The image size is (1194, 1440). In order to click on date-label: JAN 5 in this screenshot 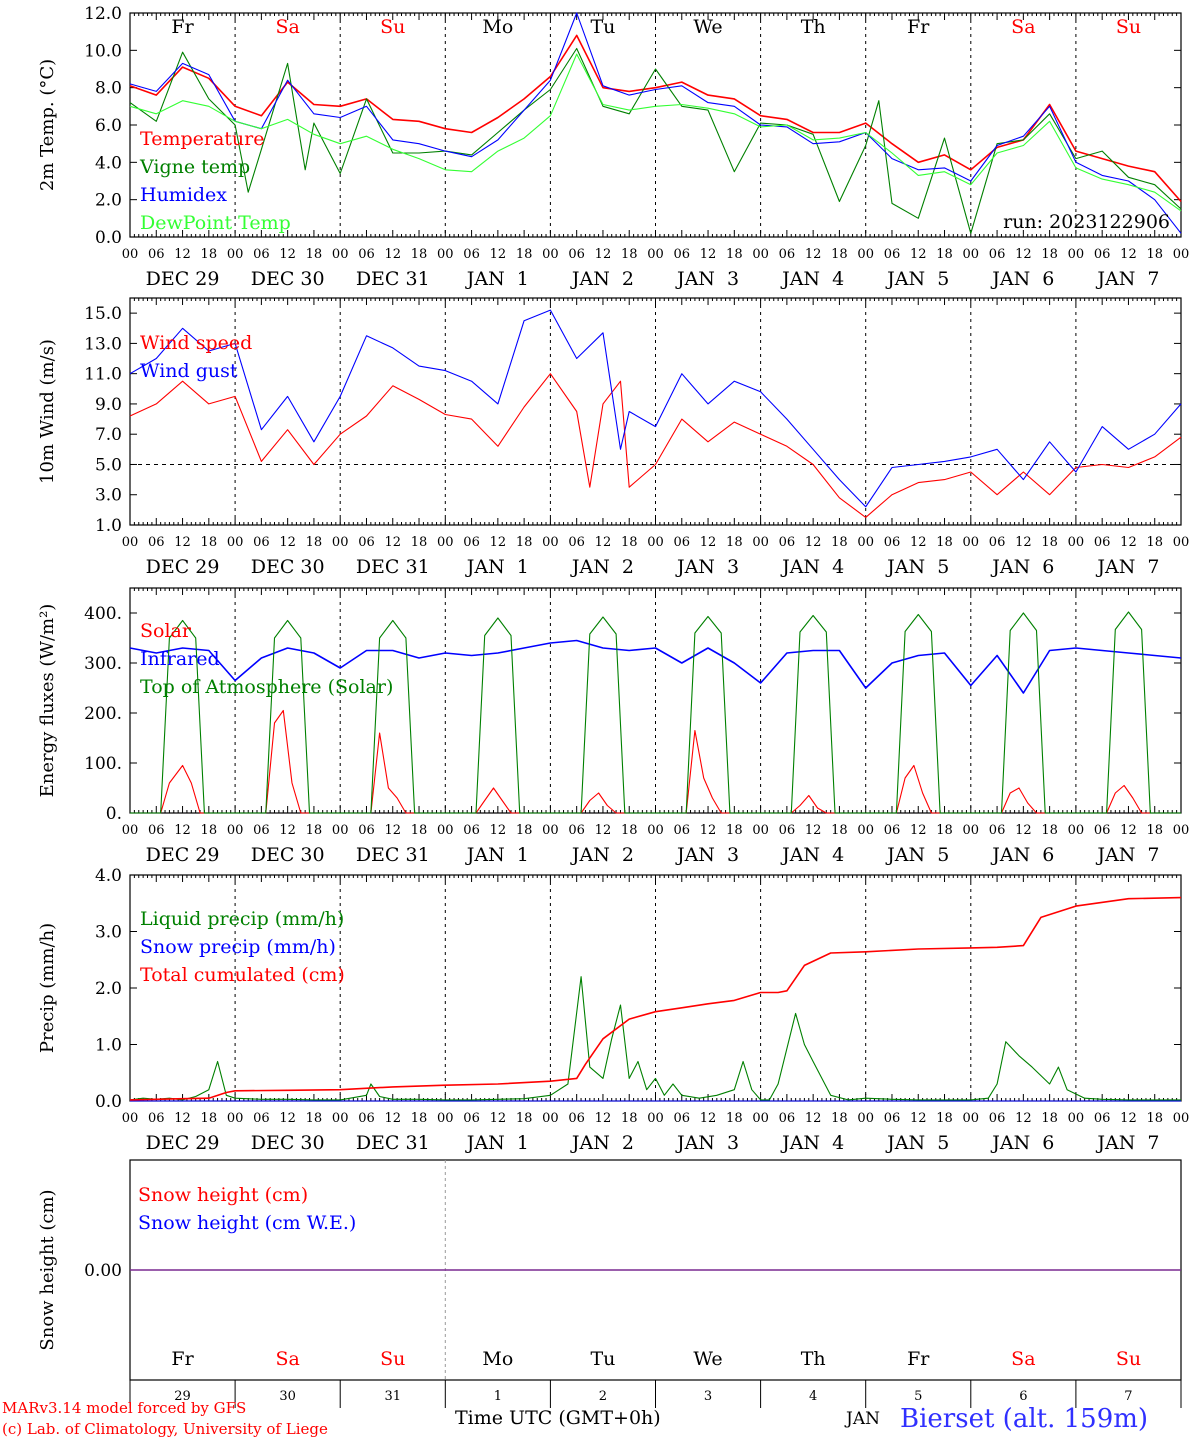, I will do `click(917, 1143)`.